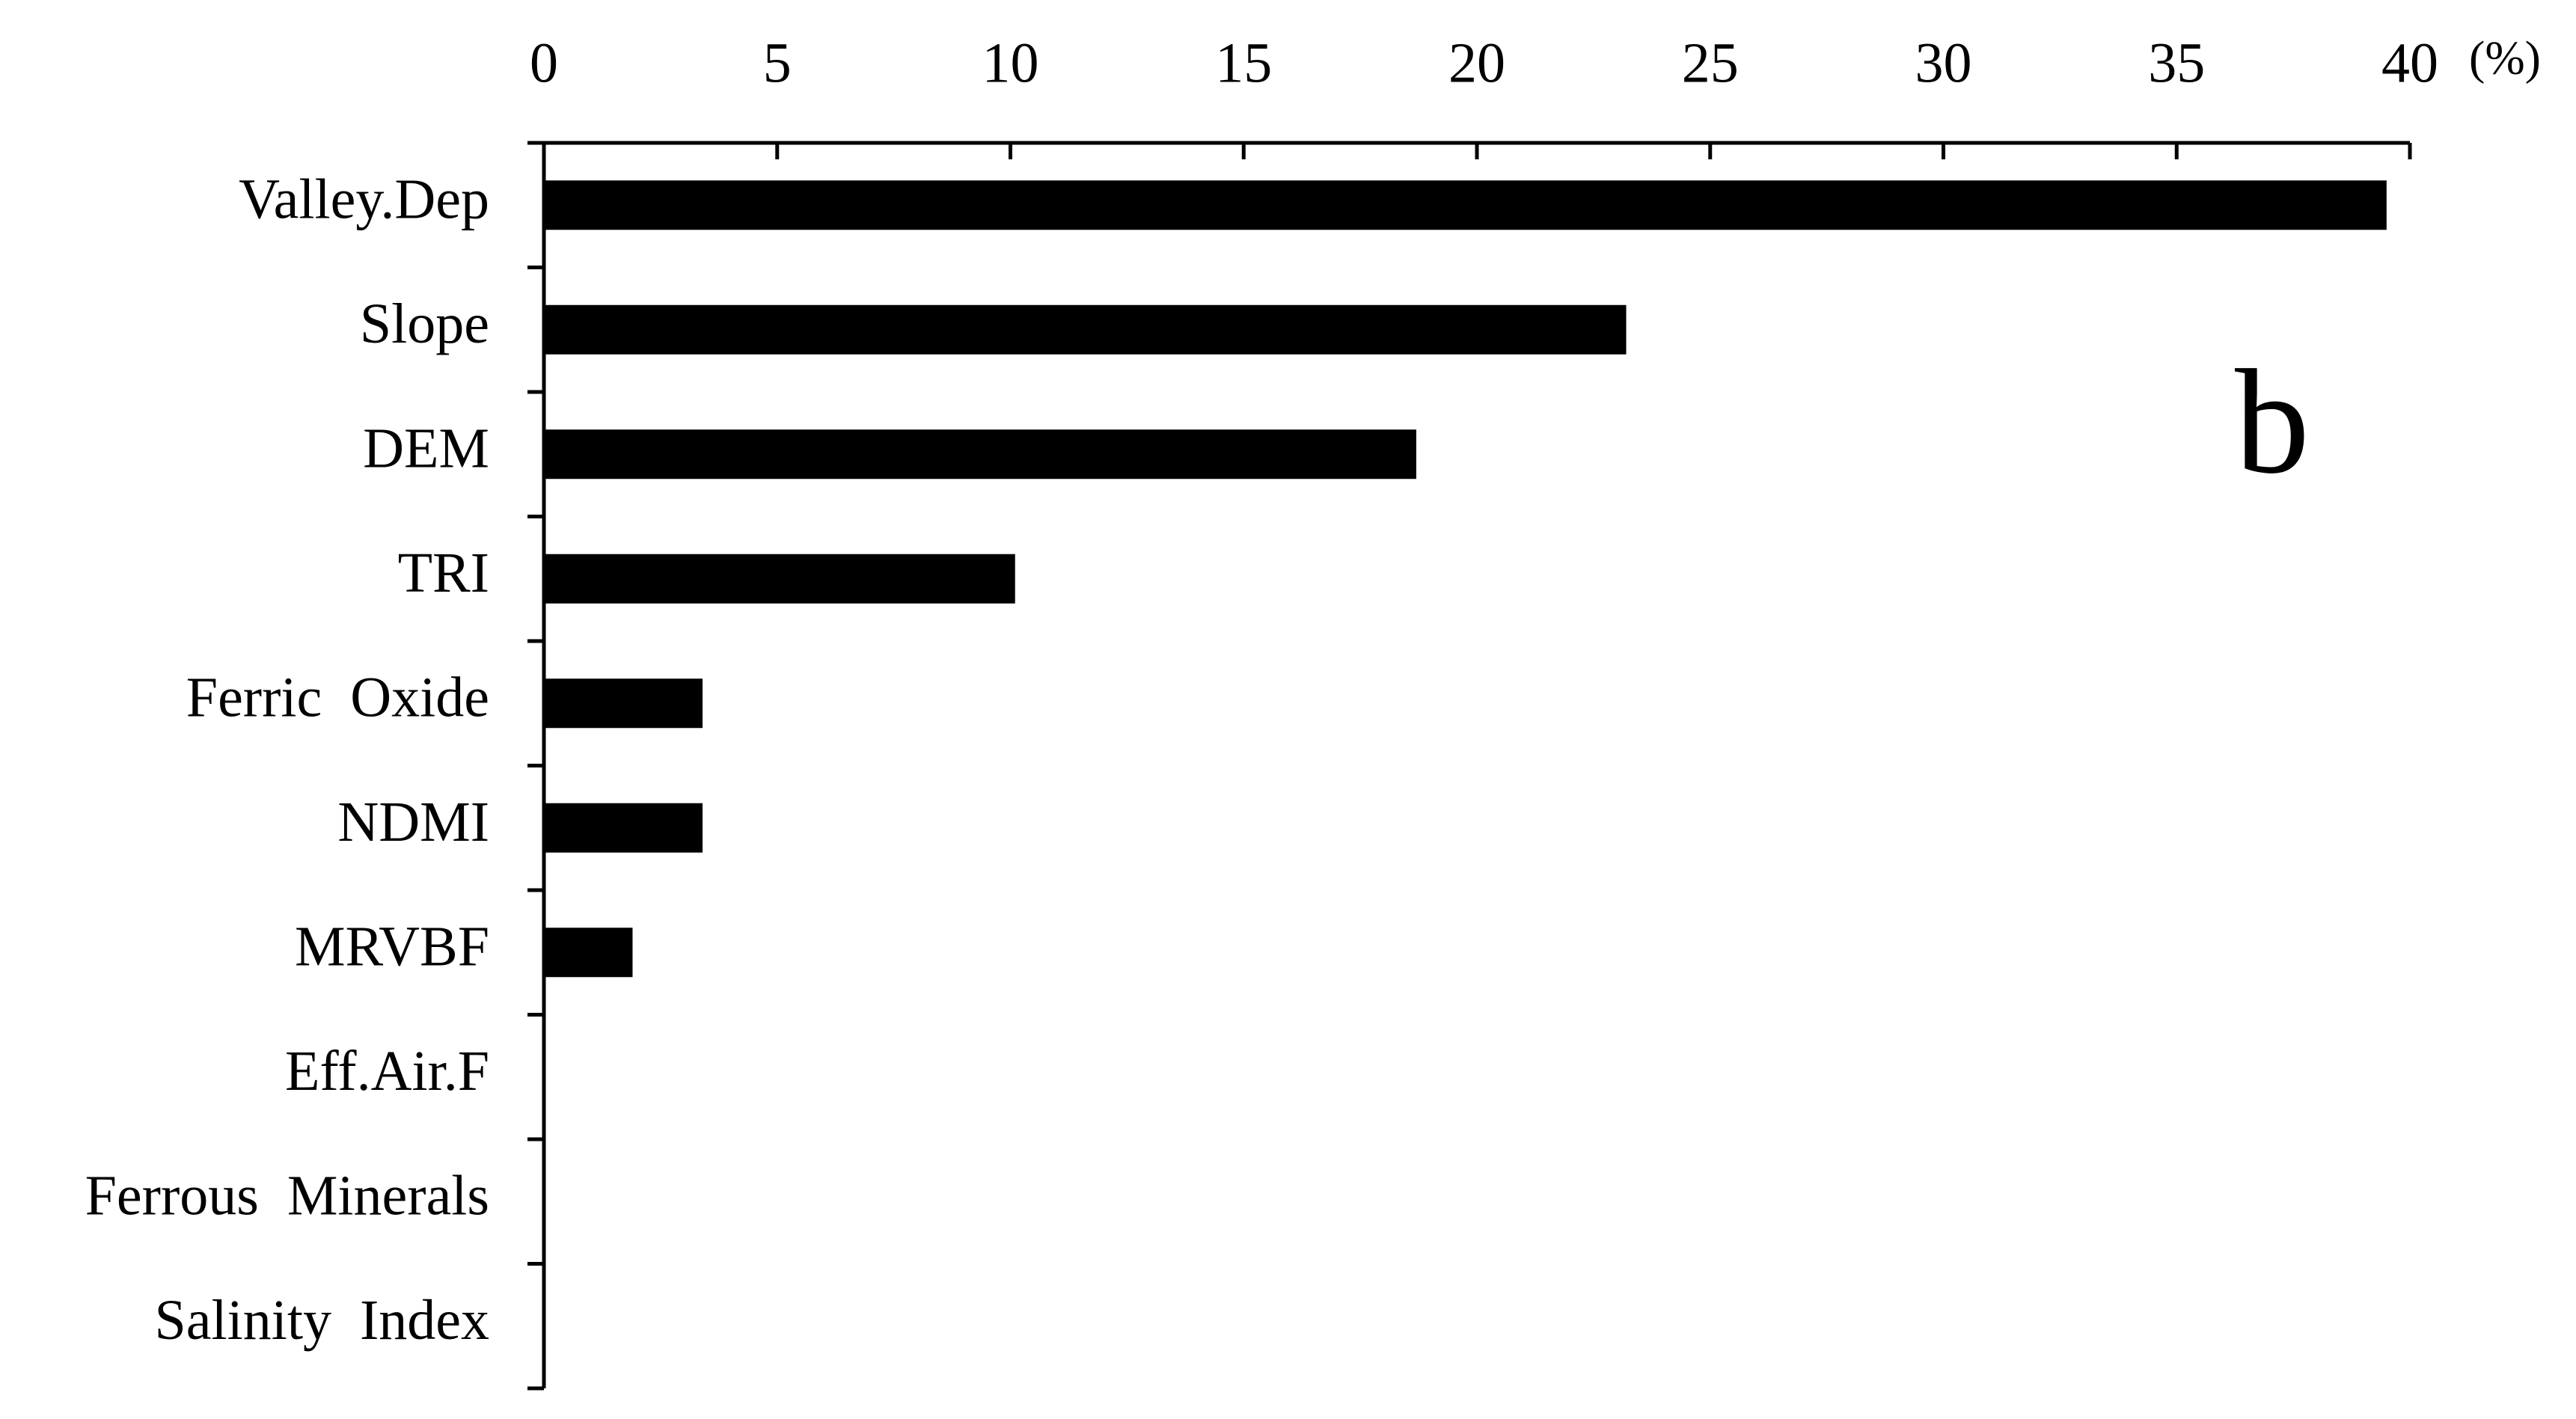 The height and width of the screenshot is (1419, 2576). I want to click on y-tick-label: TRI, so click(444, 573).